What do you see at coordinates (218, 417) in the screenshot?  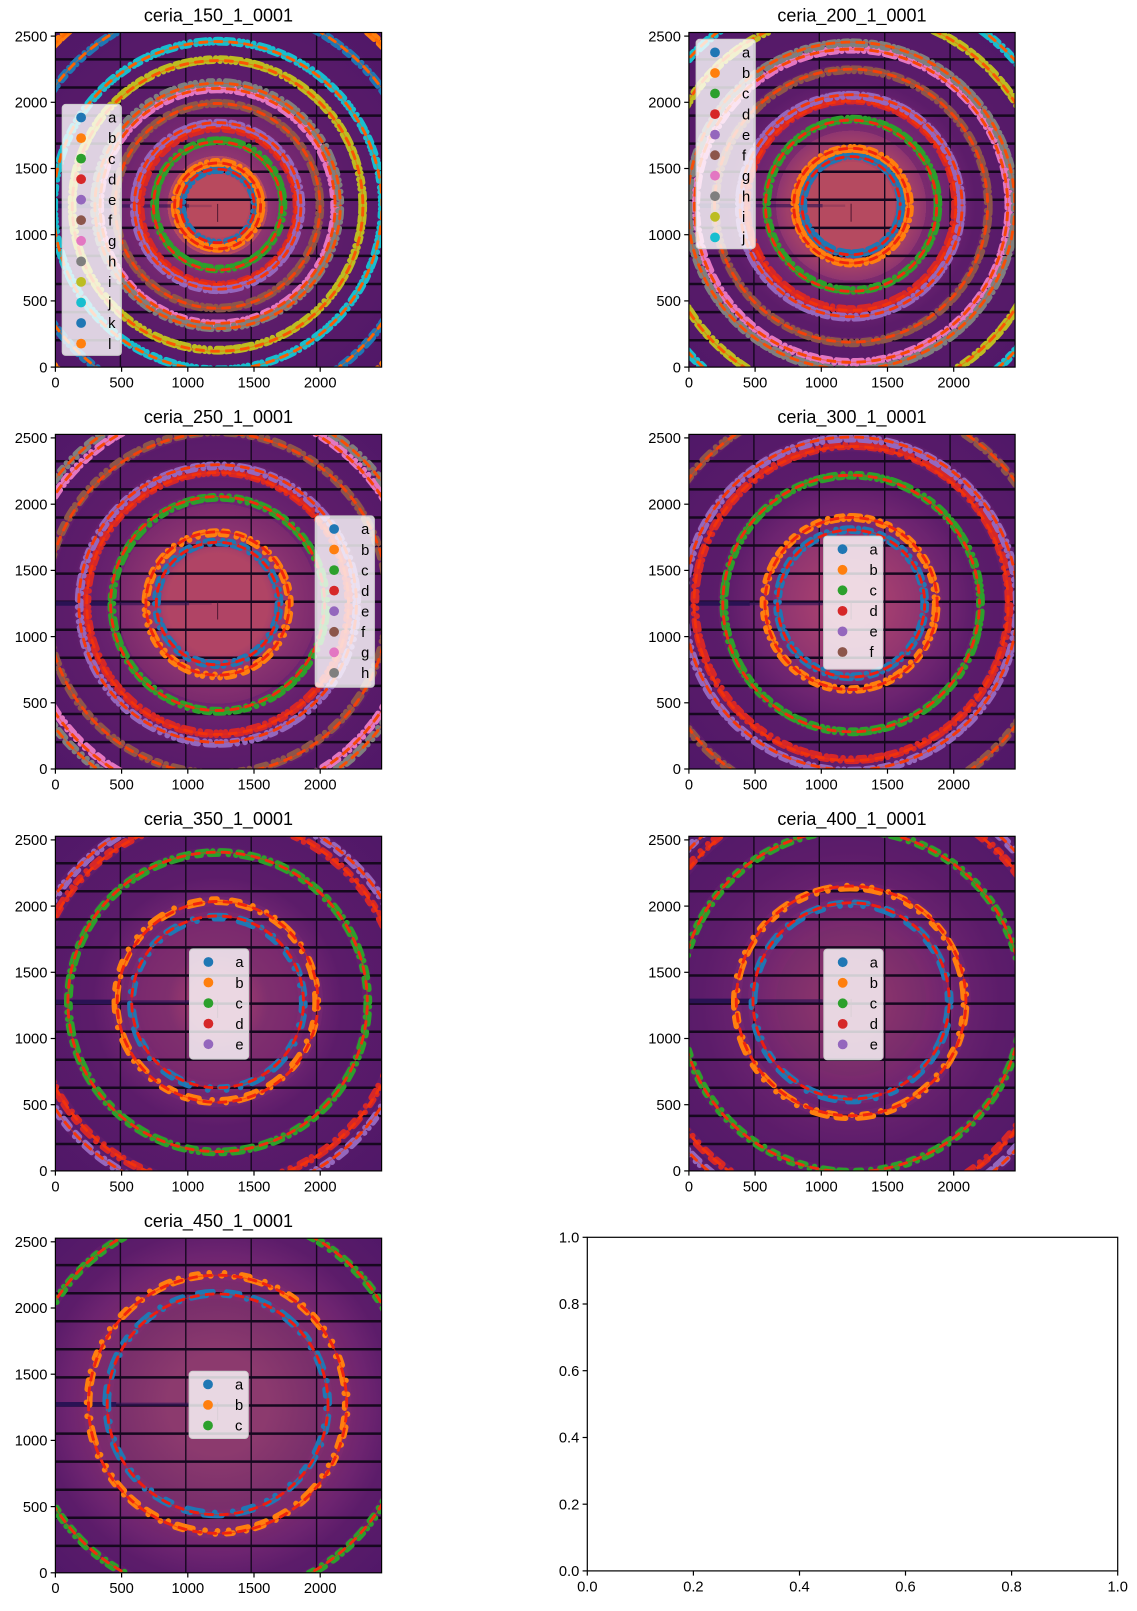 I see `svg-text: ceria_250_1_0001` at bounding box center [218, 417].